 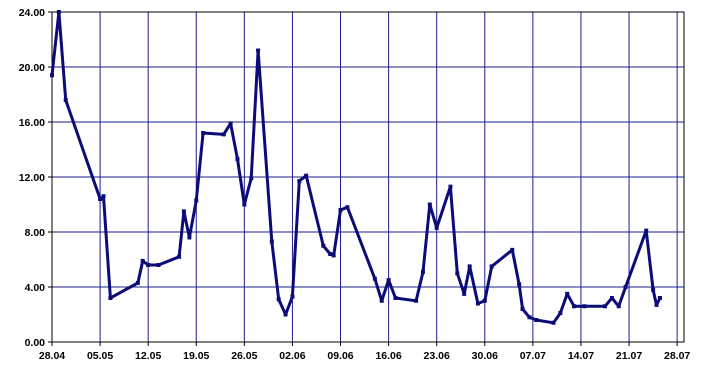 I want to click on y-tick-label: 4.00, so click(x=35, y=288).